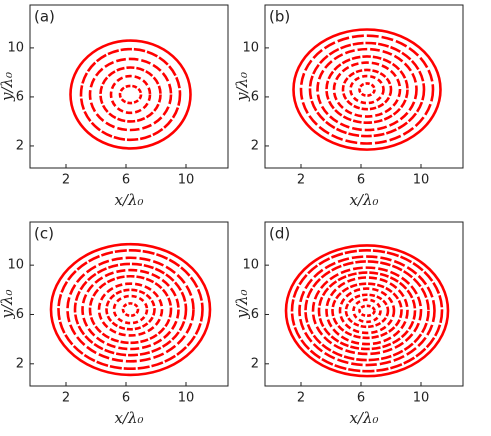 This screenshot has width=491, height=436. Describe the element at coordinates (44, 234) in the screenshot. I see `panel-label: (c)` at that location.